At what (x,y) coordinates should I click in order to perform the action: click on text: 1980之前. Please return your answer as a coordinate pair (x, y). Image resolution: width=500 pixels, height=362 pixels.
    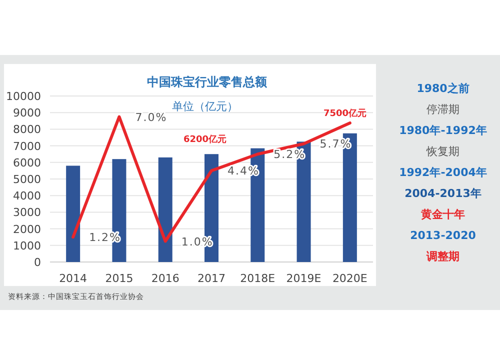
    Looking at the image, I should click on (443, 88).